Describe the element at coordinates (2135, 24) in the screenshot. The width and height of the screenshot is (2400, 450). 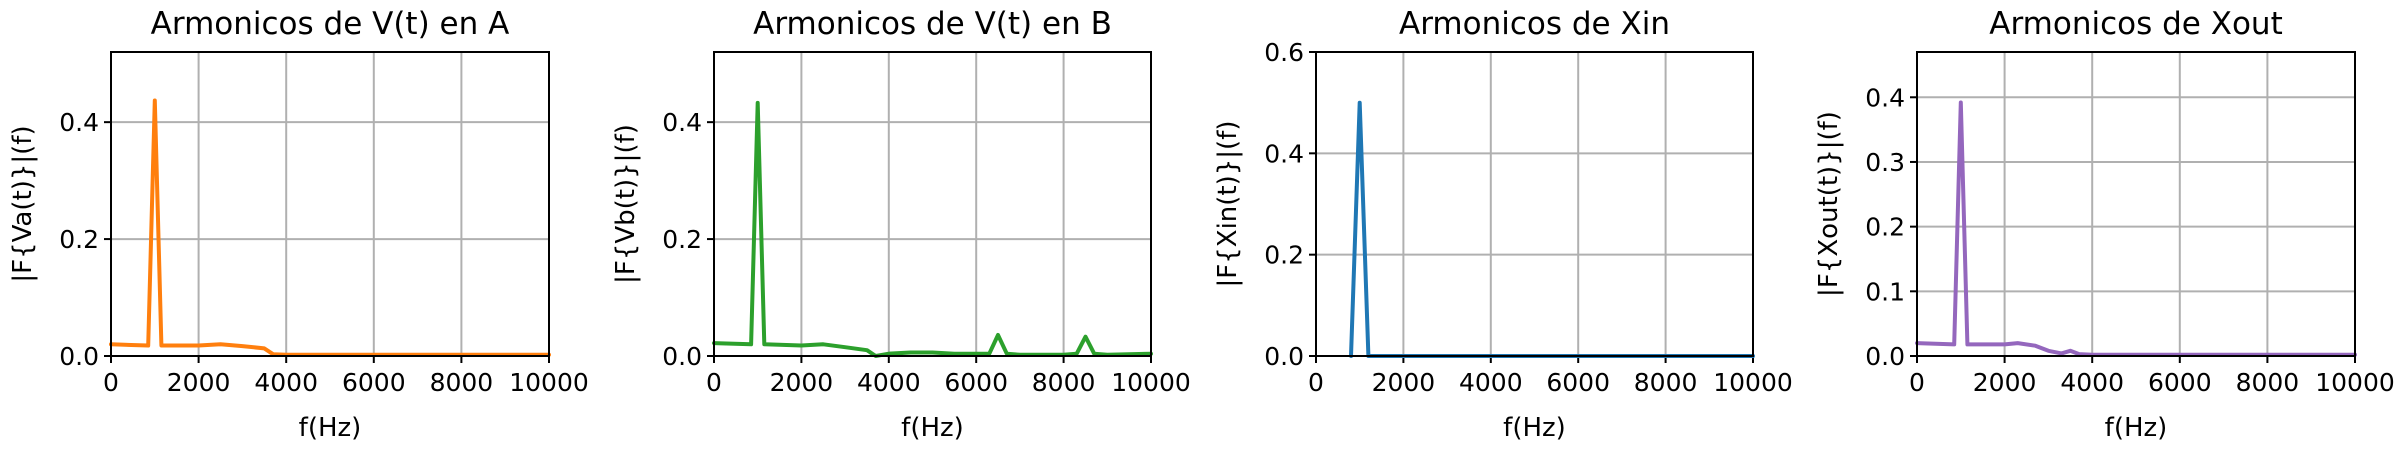
I see `chart-title: Armonicos de Xout` at that location.